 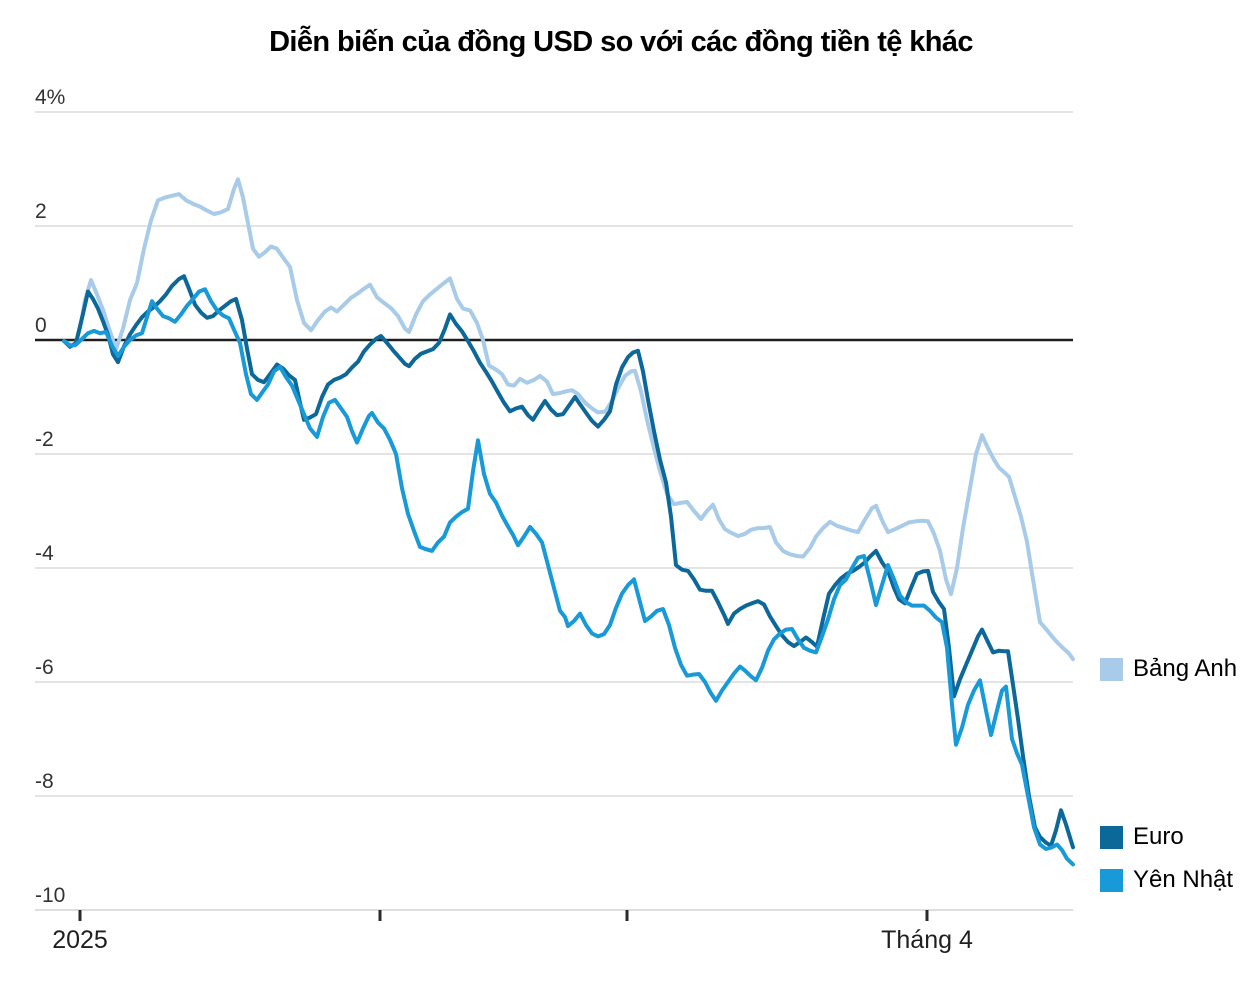 I want to click on legend-label-euro: Euro, so click(x=1158, y=836).